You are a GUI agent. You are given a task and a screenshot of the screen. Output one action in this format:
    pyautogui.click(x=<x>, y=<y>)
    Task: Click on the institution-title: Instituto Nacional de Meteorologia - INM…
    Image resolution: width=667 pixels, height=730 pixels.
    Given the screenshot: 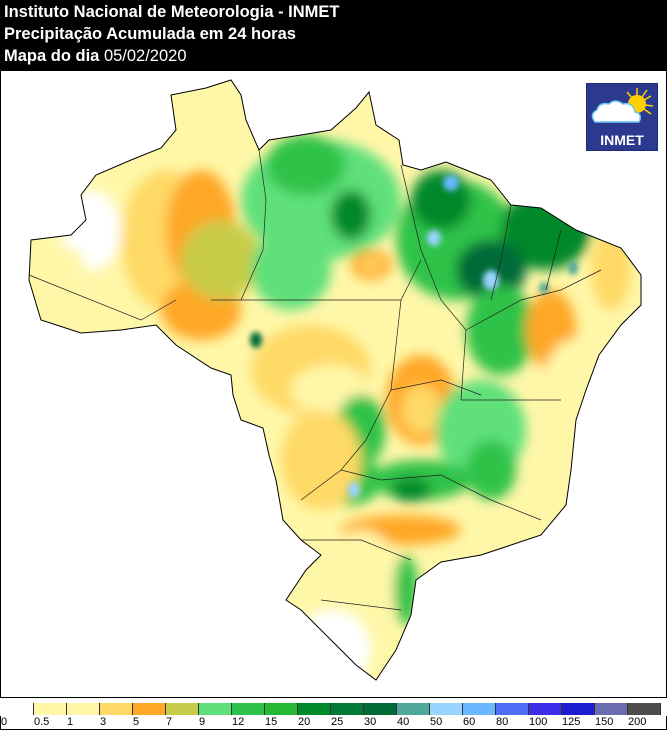 What is the action you would take?
    pyautogui.click(x=172, y=12)
    